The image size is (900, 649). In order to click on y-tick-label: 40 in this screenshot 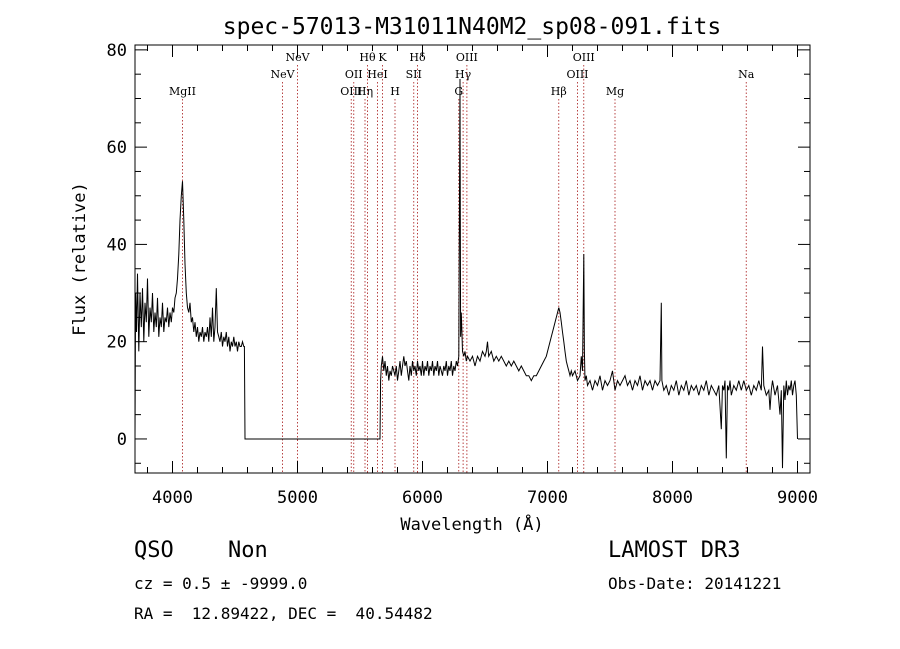, I will do `click(117, 245)`.